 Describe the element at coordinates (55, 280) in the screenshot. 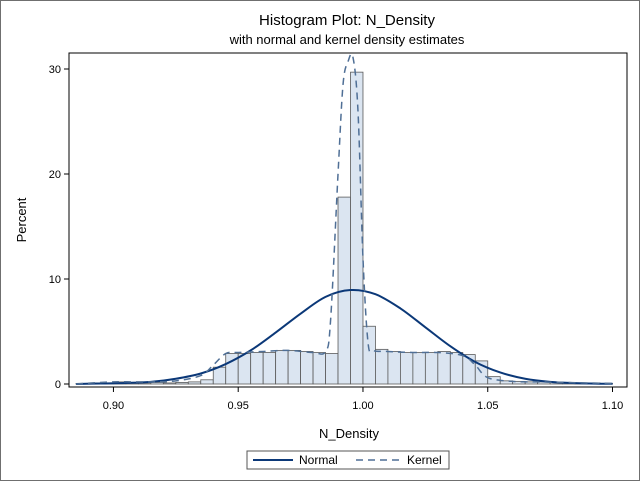

I see `y-tick-label: 10` at that location.